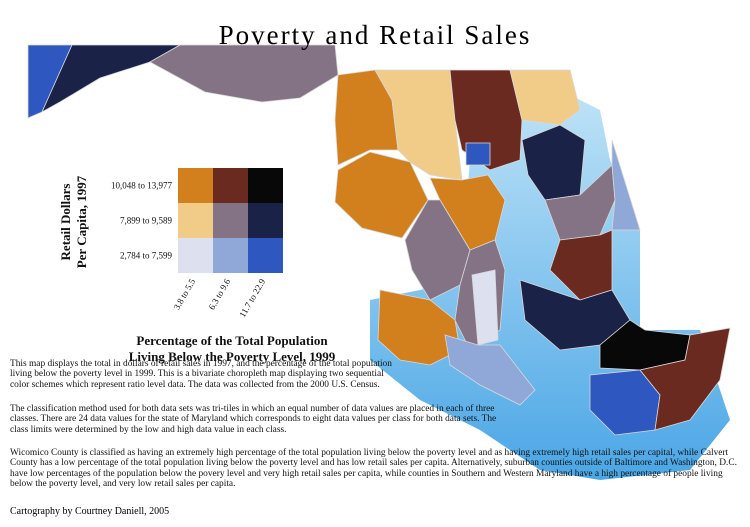 The height and width of the screenshot is (527, 750). Describe the element at coordinates (220, 294) in the screenshot. I see `legend-x-class: 6.3 to 9.6` at that location.